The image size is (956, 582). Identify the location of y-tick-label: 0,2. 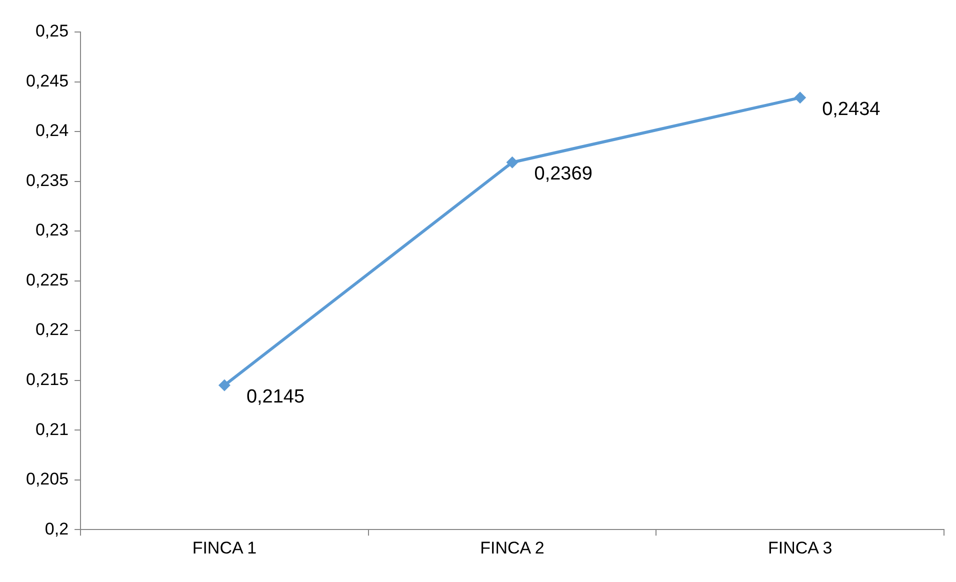
(56, 528).